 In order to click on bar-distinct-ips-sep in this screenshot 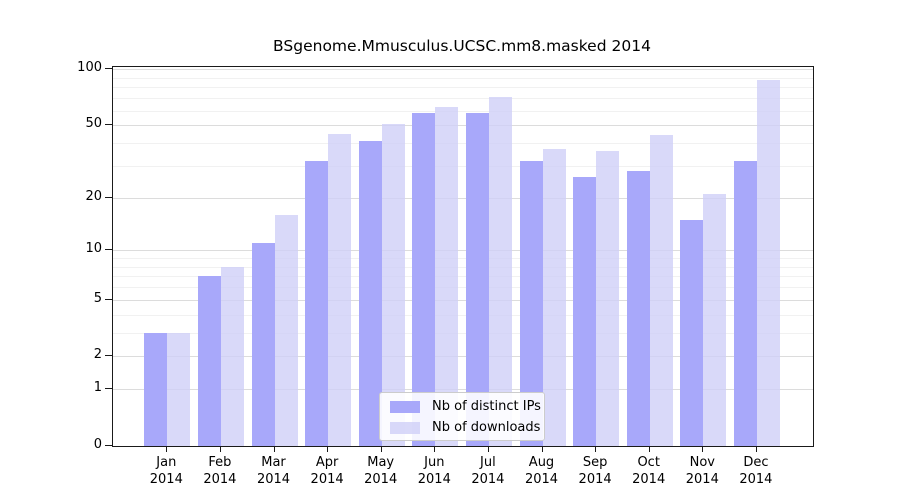, I will do `click(585, 311)`.